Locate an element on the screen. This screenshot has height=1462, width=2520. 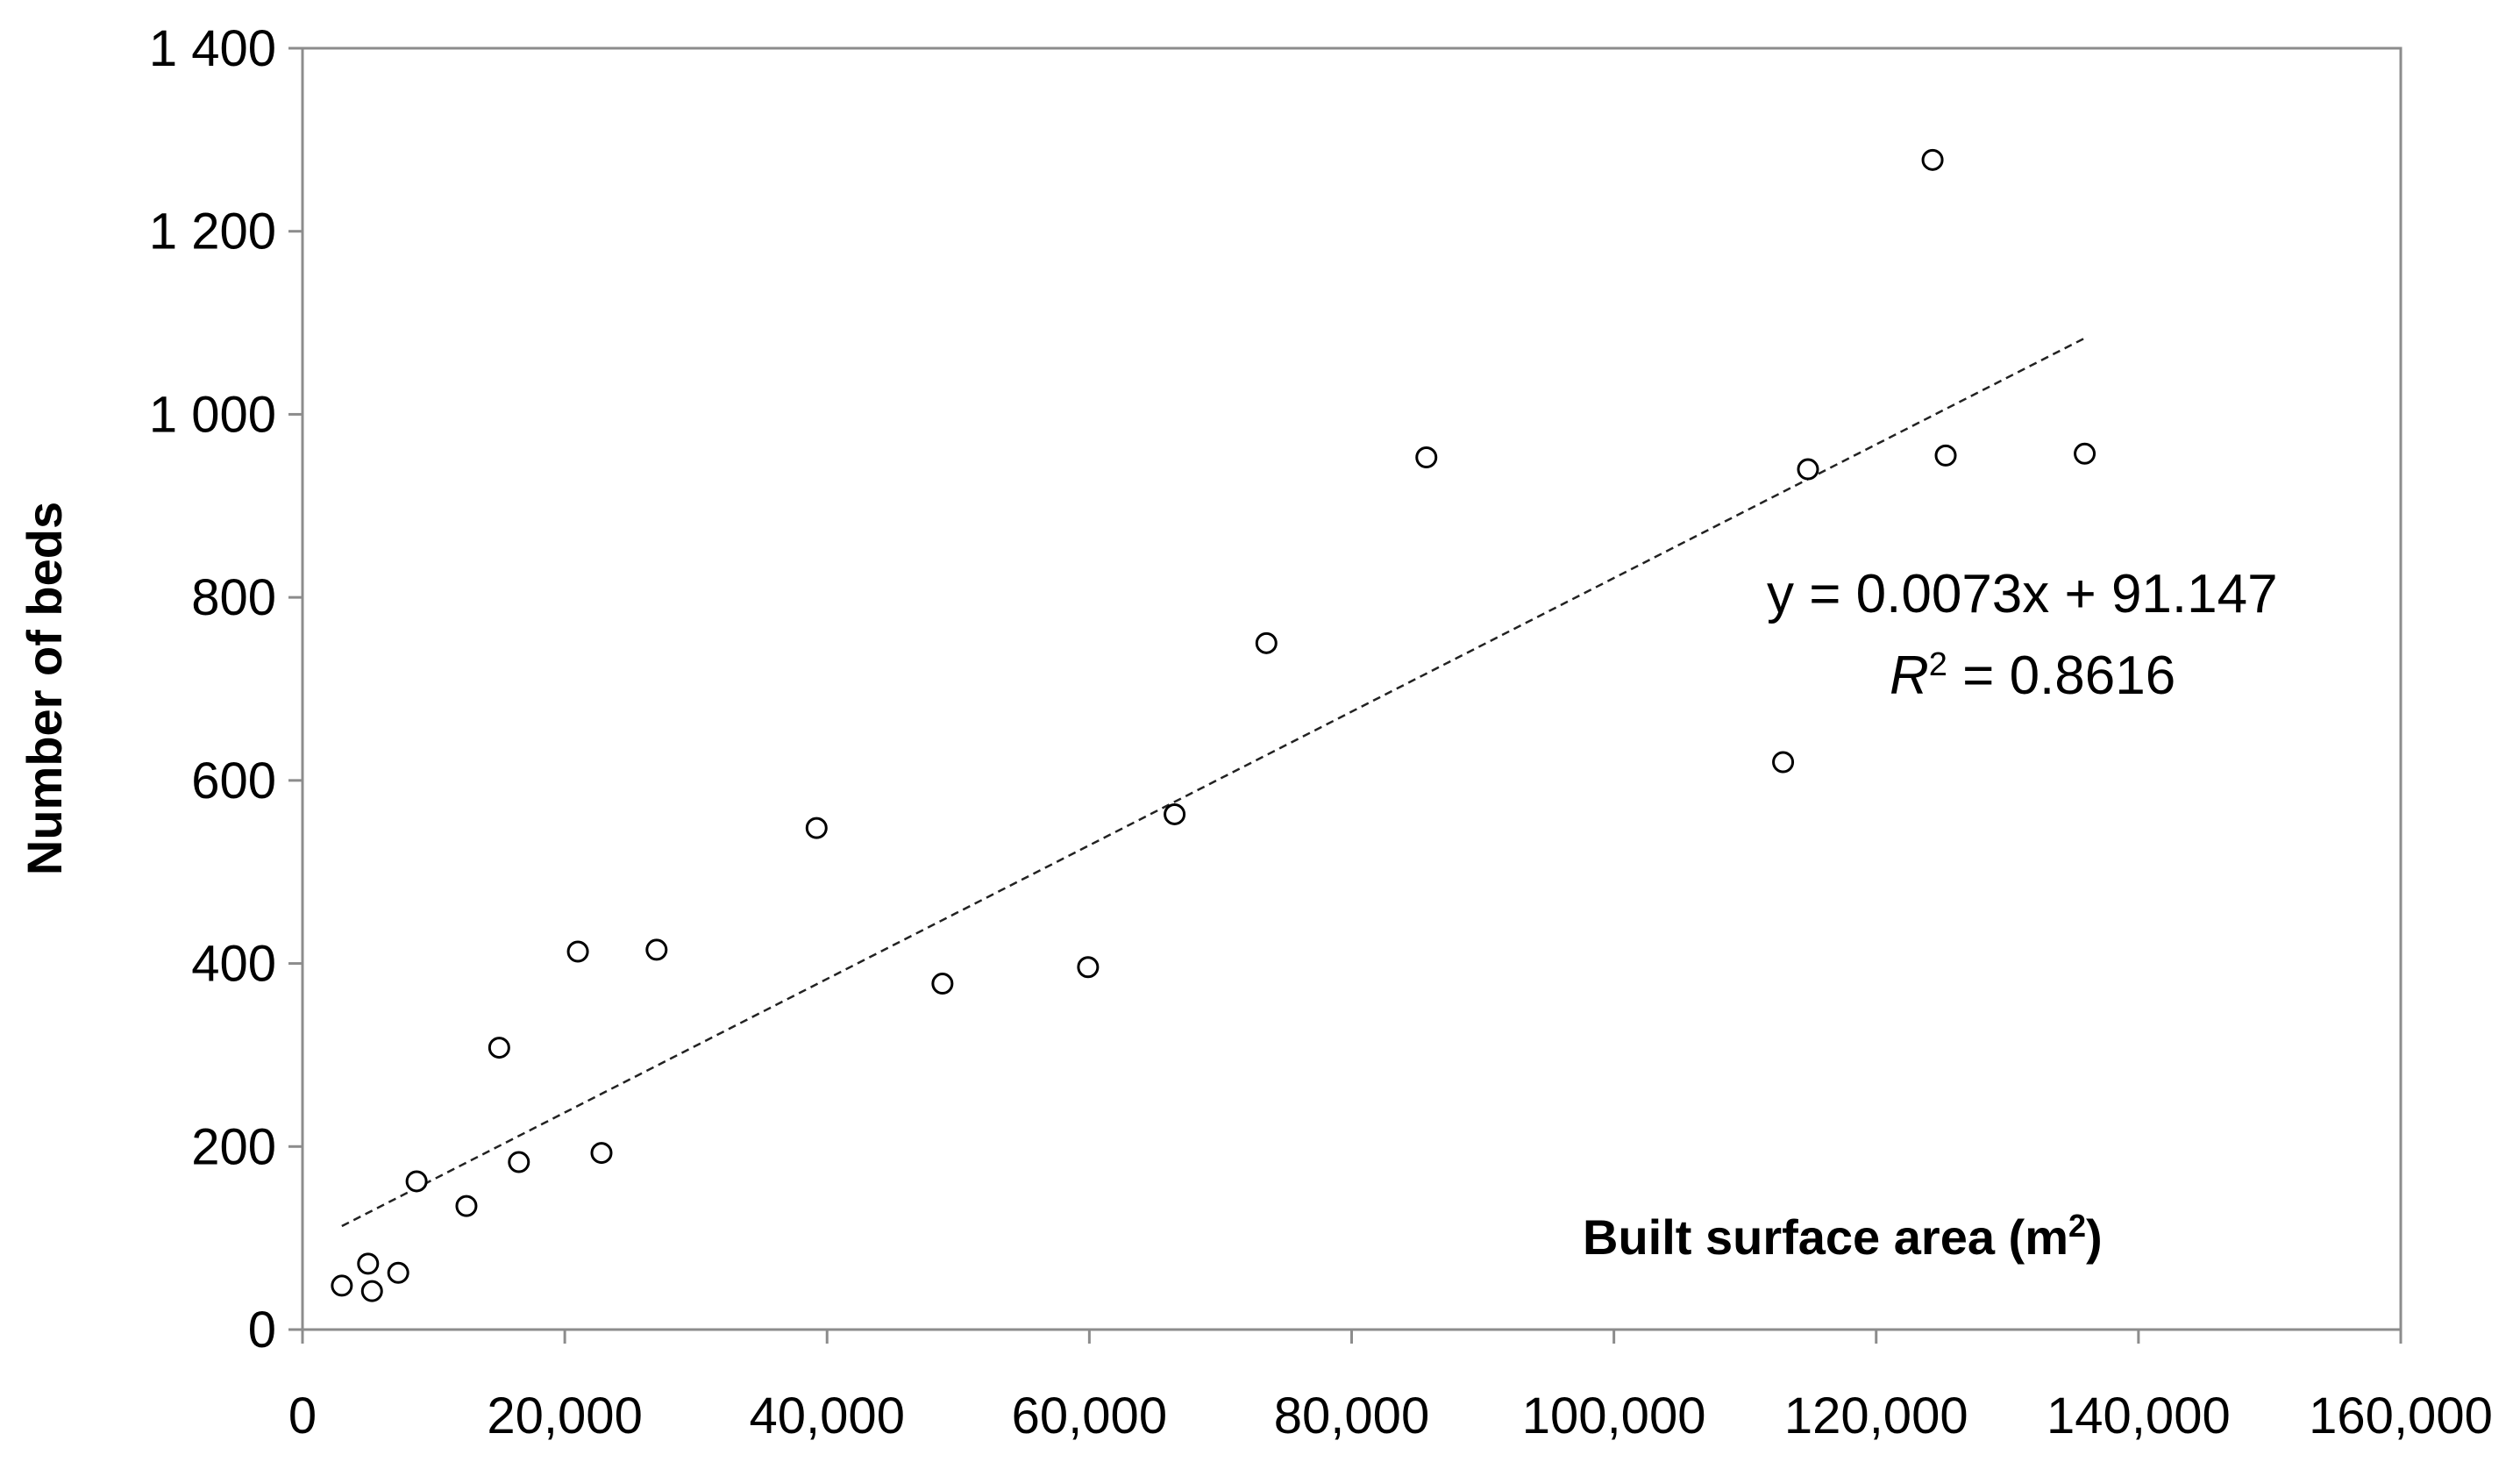
r-squared-label: R2 = 0.8616 is located at coordinates (2032, 675).